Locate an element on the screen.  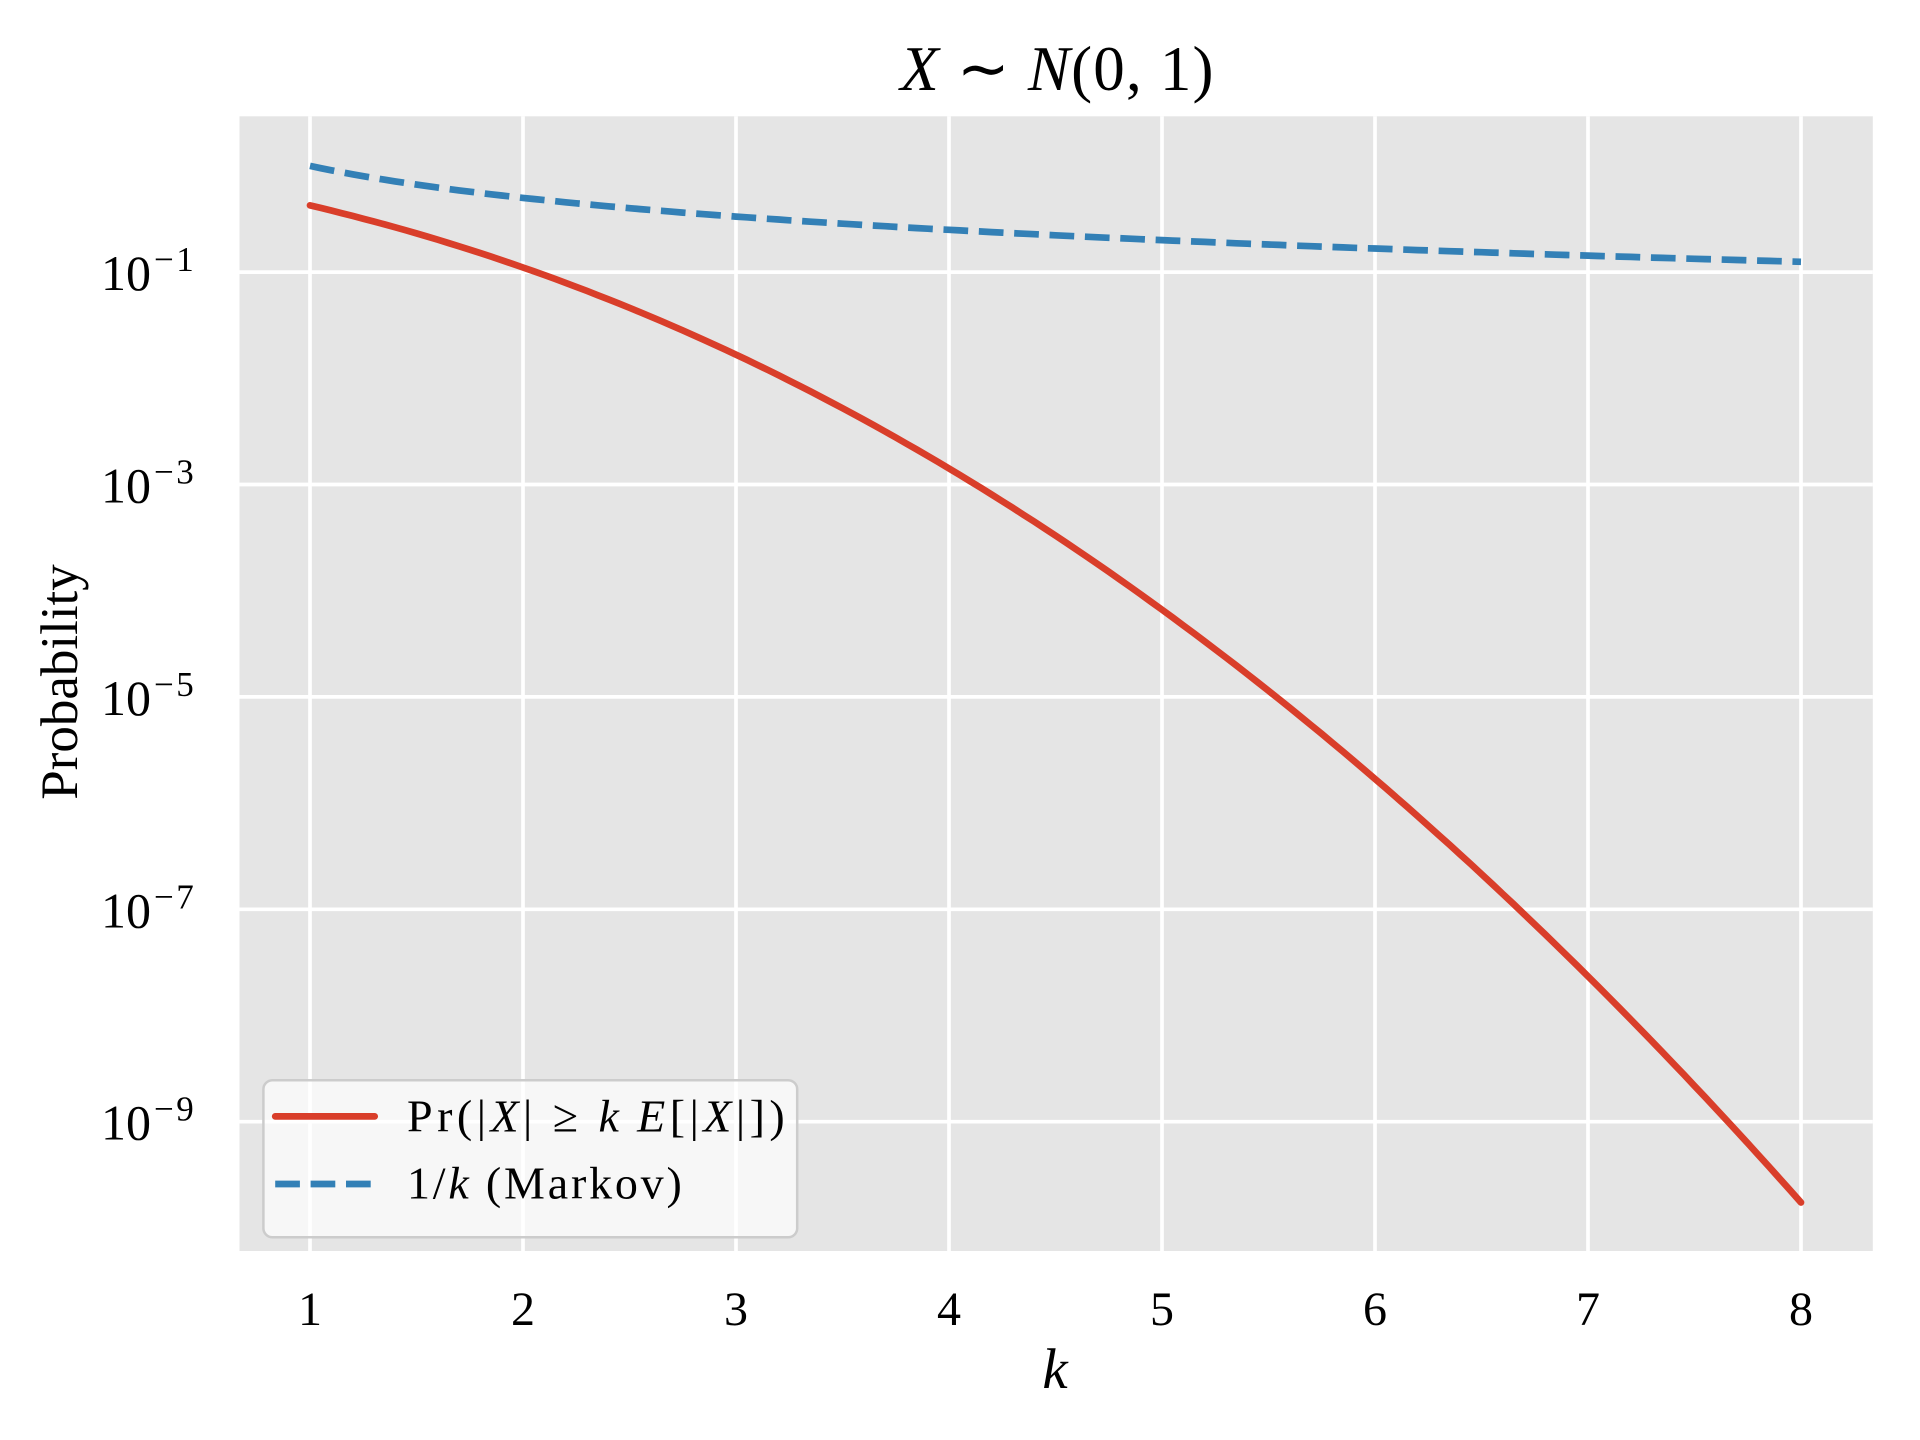
svg-text: −5 is located at coordinates (175, 684).